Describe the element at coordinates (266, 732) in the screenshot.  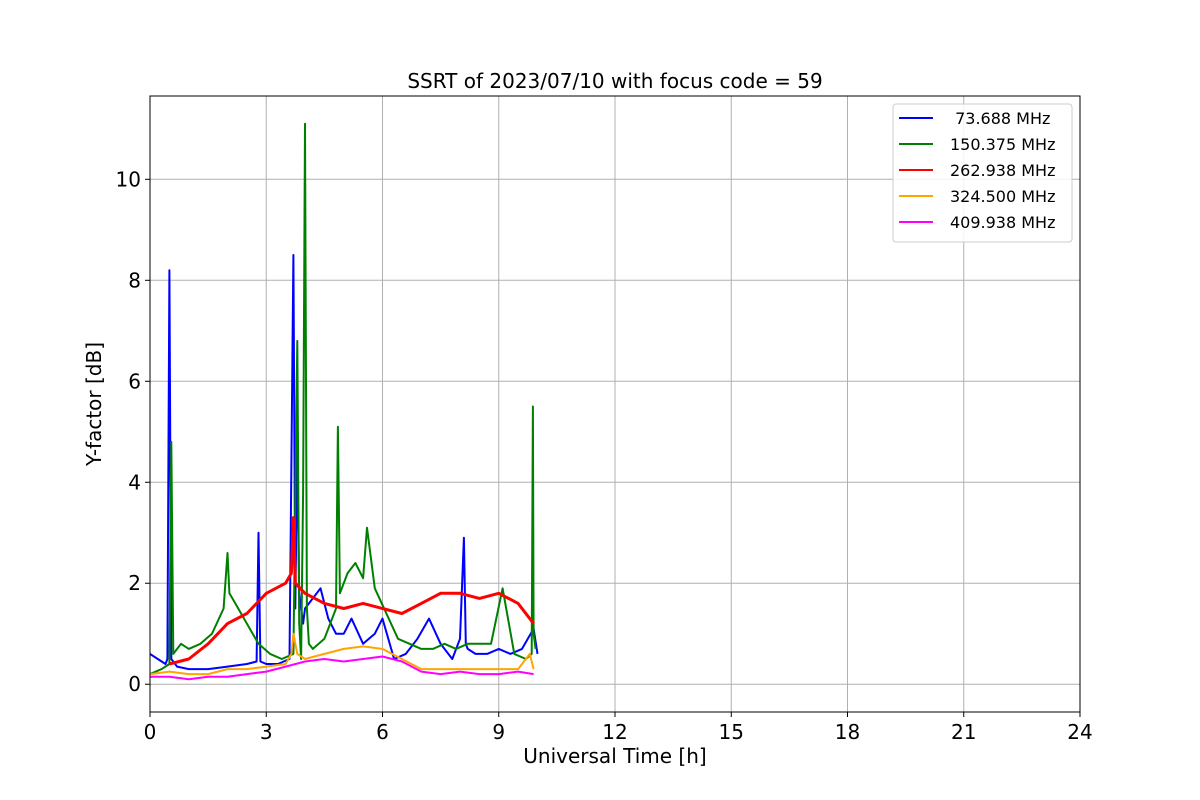
I see `x-tick-label: 3` at that location.